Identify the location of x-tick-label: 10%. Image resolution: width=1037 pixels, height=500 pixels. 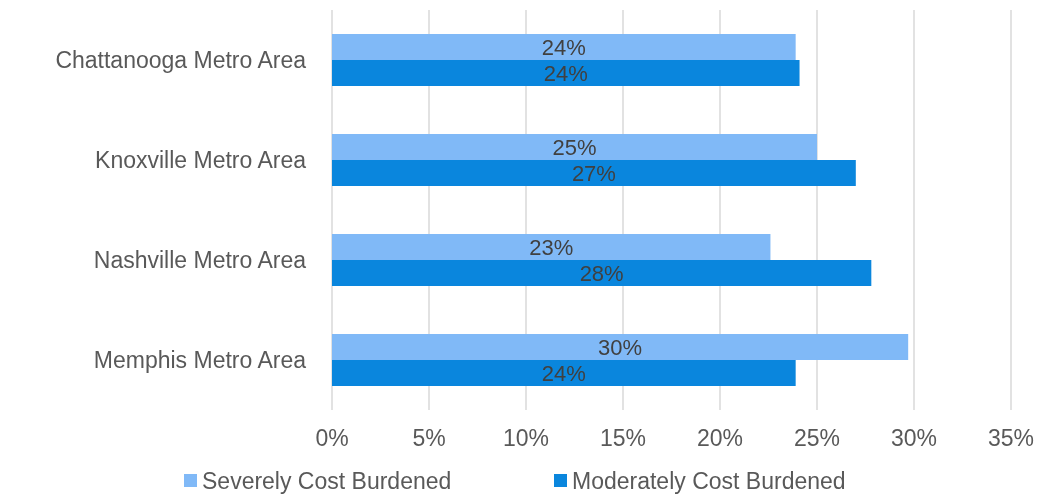
(526, 438).